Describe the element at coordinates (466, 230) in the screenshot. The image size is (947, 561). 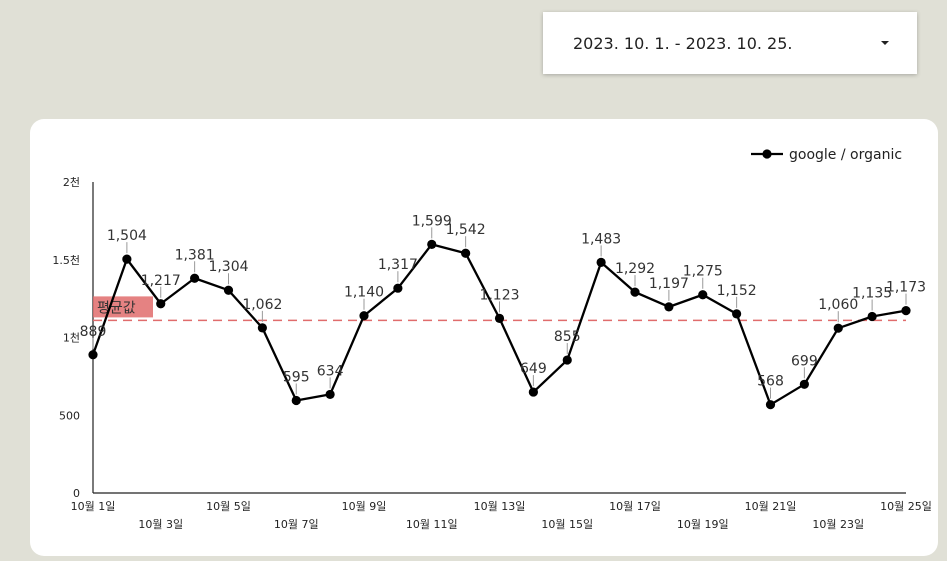
I see `data-label: 1,542` at that location.